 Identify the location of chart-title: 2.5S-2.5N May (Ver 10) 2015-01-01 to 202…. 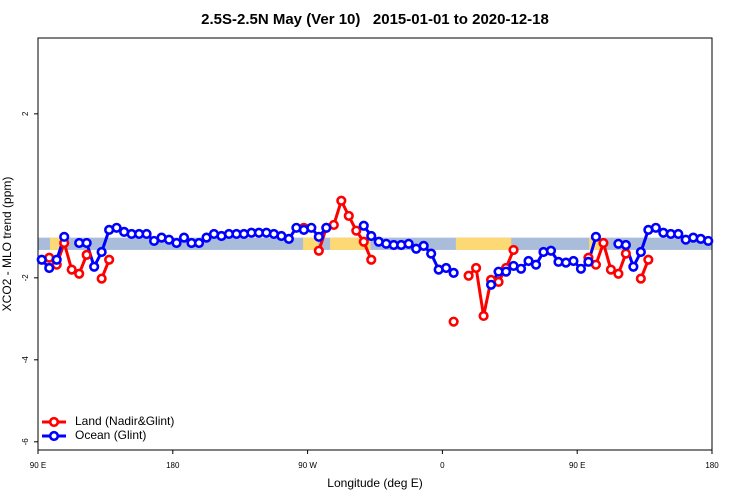
(375, 19).